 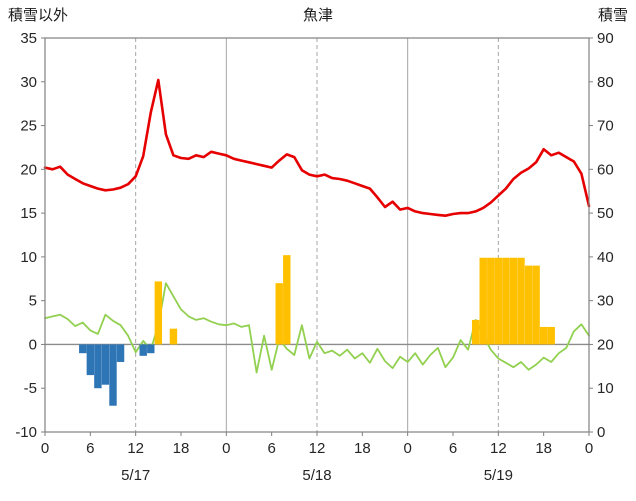 I want to click on right-axis-tick-label: 0, so click(x=601, y=432).